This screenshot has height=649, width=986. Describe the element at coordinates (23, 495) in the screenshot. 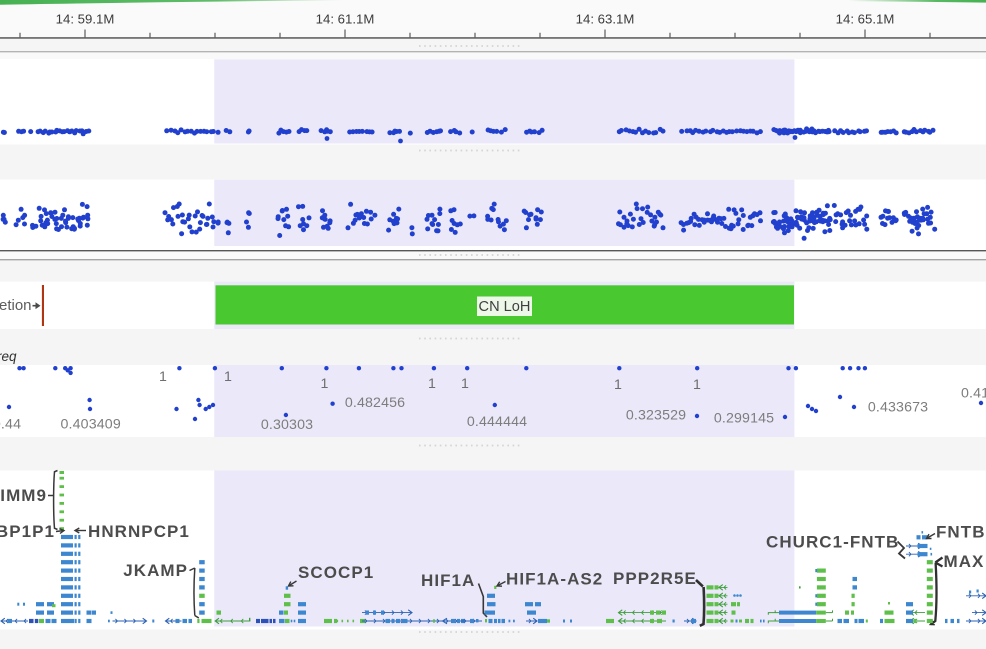

I see `svg-text: IMM9` at that location.